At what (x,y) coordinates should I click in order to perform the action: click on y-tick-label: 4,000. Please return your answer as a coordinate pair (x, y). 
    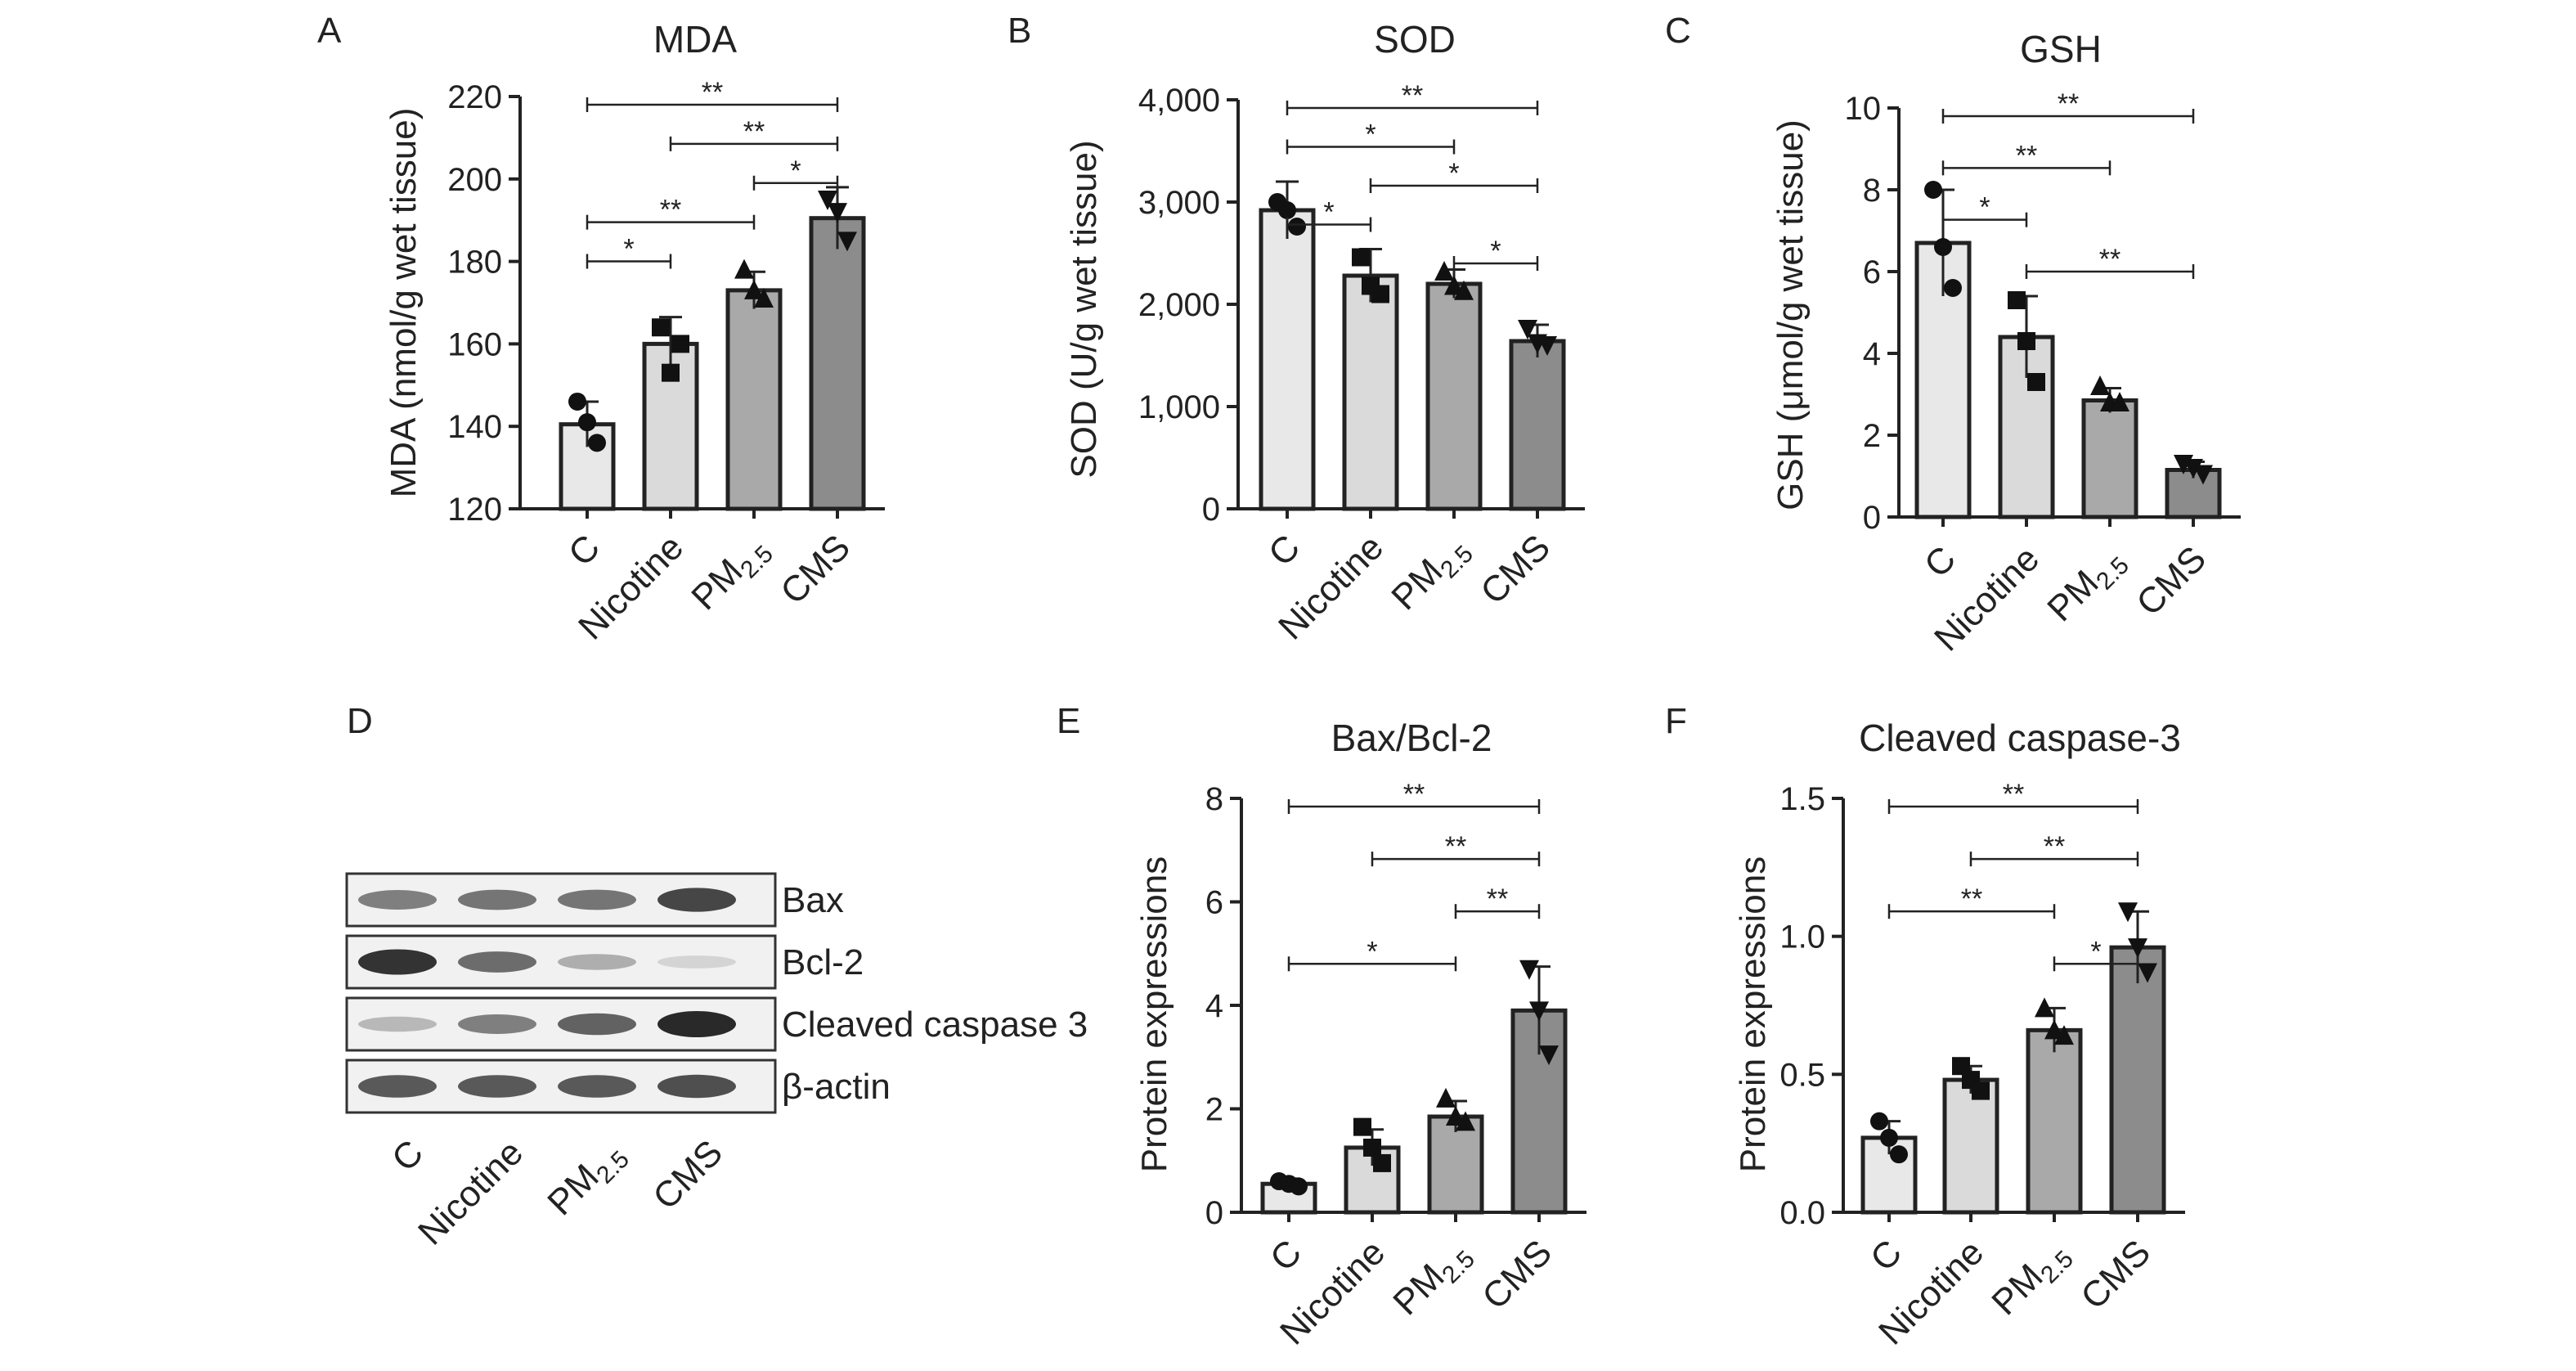
    Looking at the image, I should click on (1179, 101).